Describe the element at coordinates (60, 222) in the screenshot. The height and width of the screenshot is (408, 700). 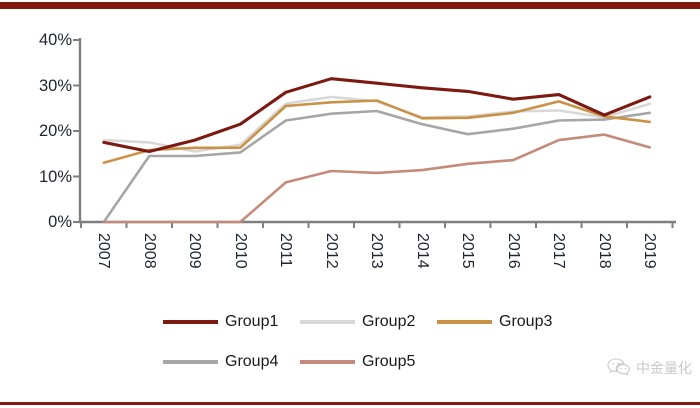
I see `y-axis-label: 0%` at that location.